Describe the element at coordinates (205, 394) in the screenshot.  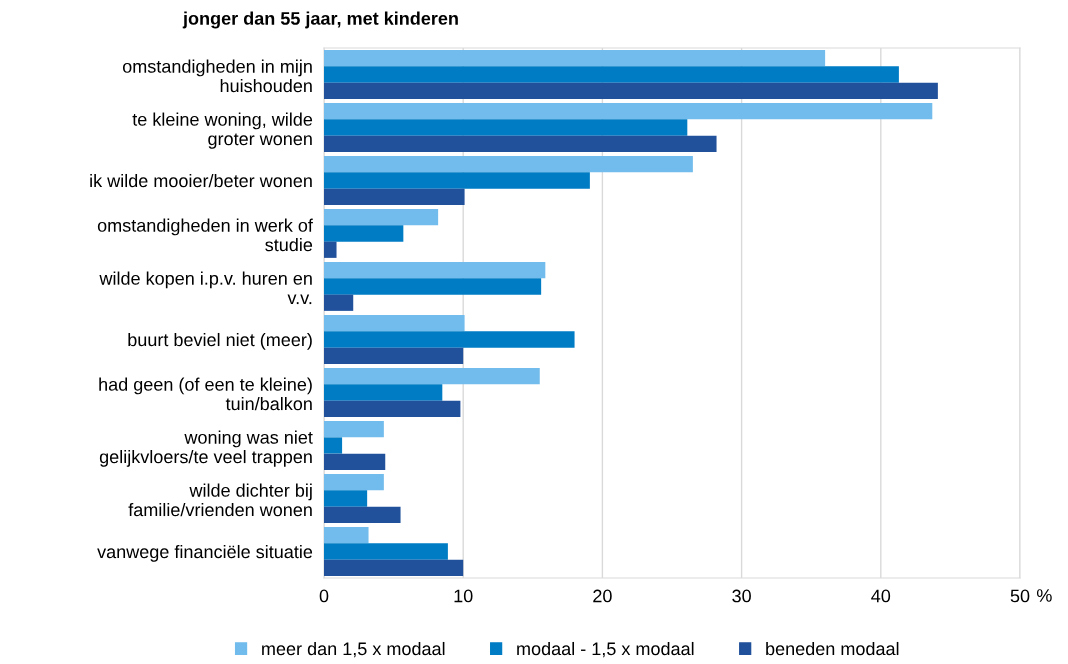
I see `y-tick-label: had geen (of een te kleine) tuin/balkon` at that location.